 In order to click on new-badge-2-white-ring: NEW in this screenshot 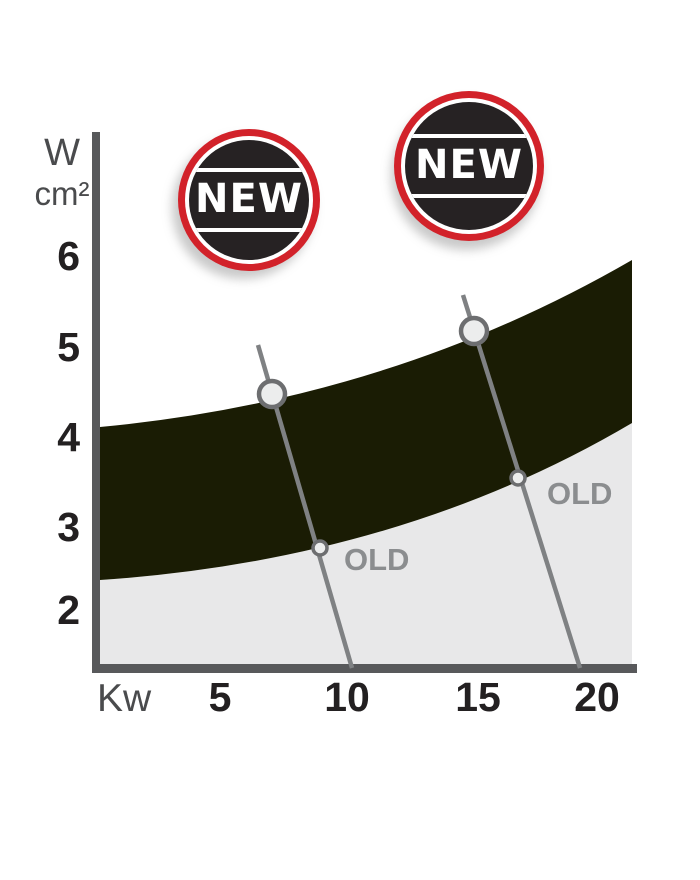, I will do `click(469, 166)`.